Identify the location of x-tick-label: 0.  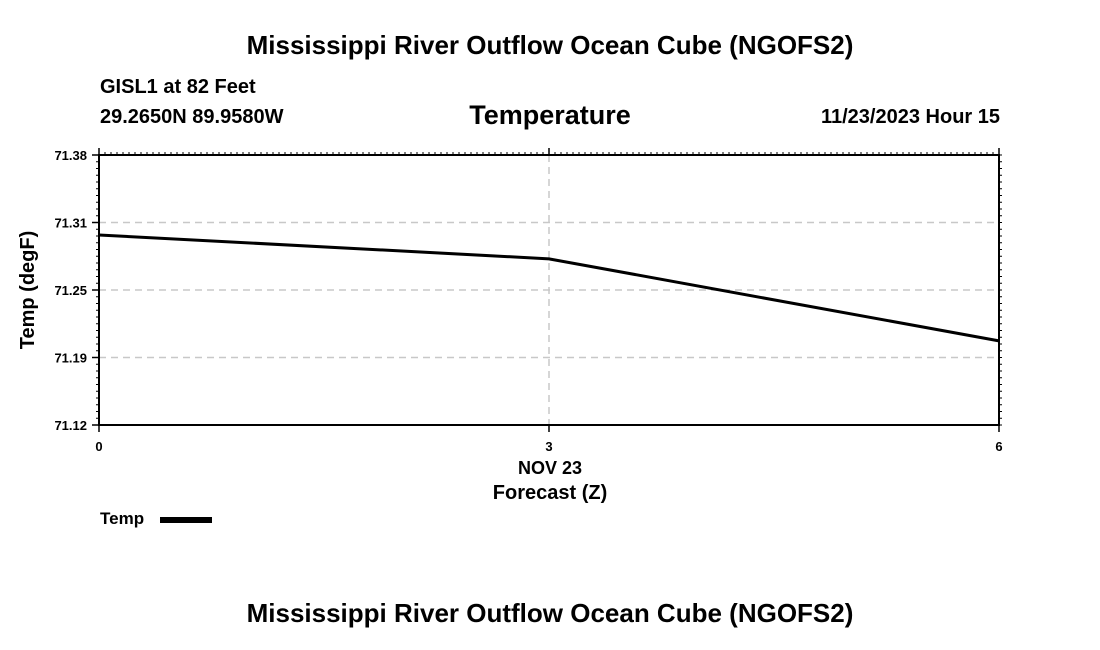
(98, 446).